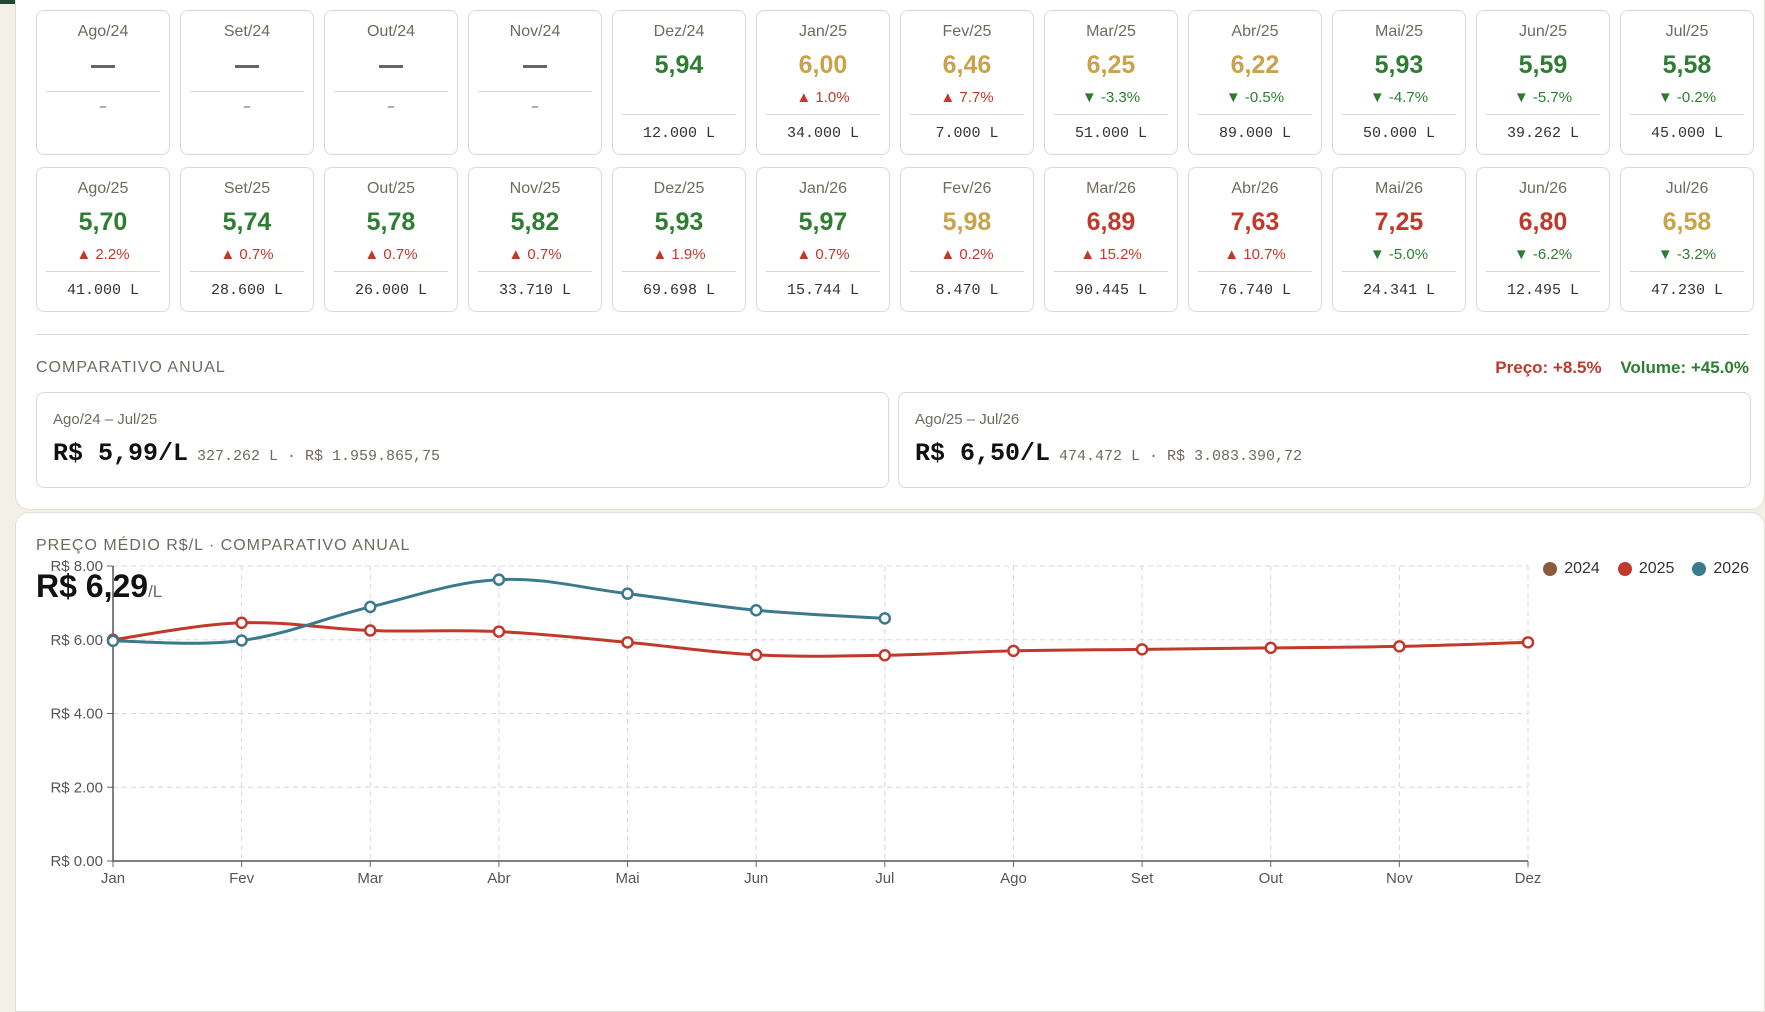  I want to click on change-percent: 1.0%, so click(832, 97).